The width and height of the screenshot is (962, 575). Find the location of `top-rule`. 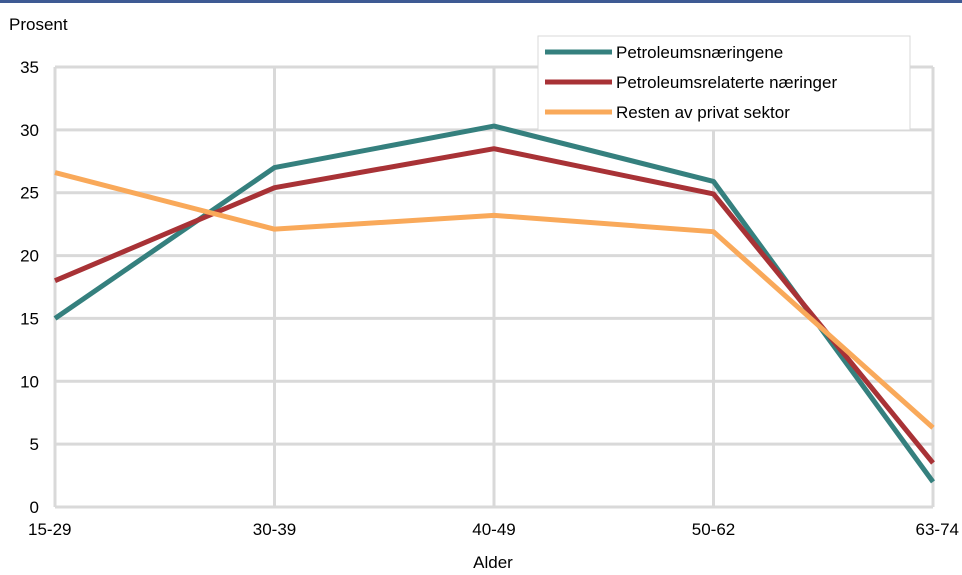

top-rule is located at coordinates (481, 1).